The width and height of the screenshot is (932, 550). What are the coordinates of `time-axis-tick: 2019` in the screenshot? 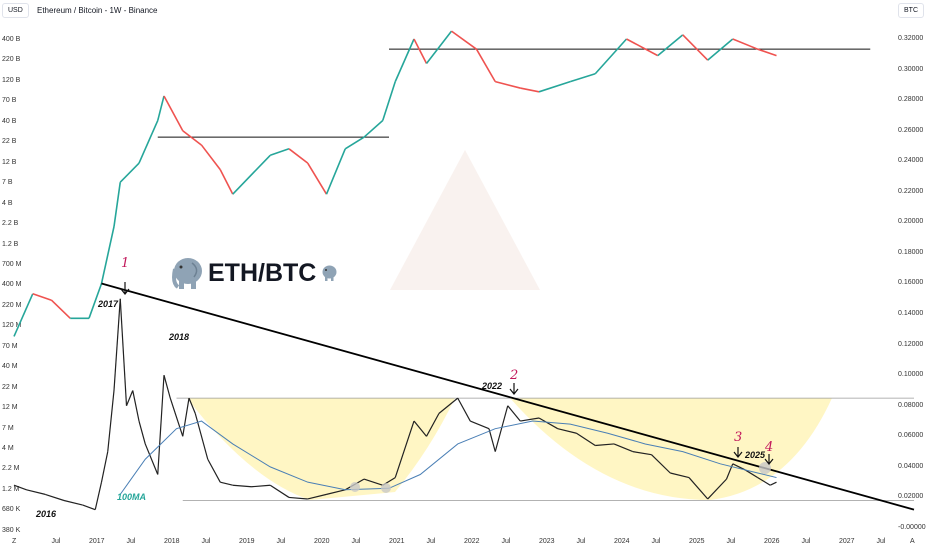 It's located at (247, 541).